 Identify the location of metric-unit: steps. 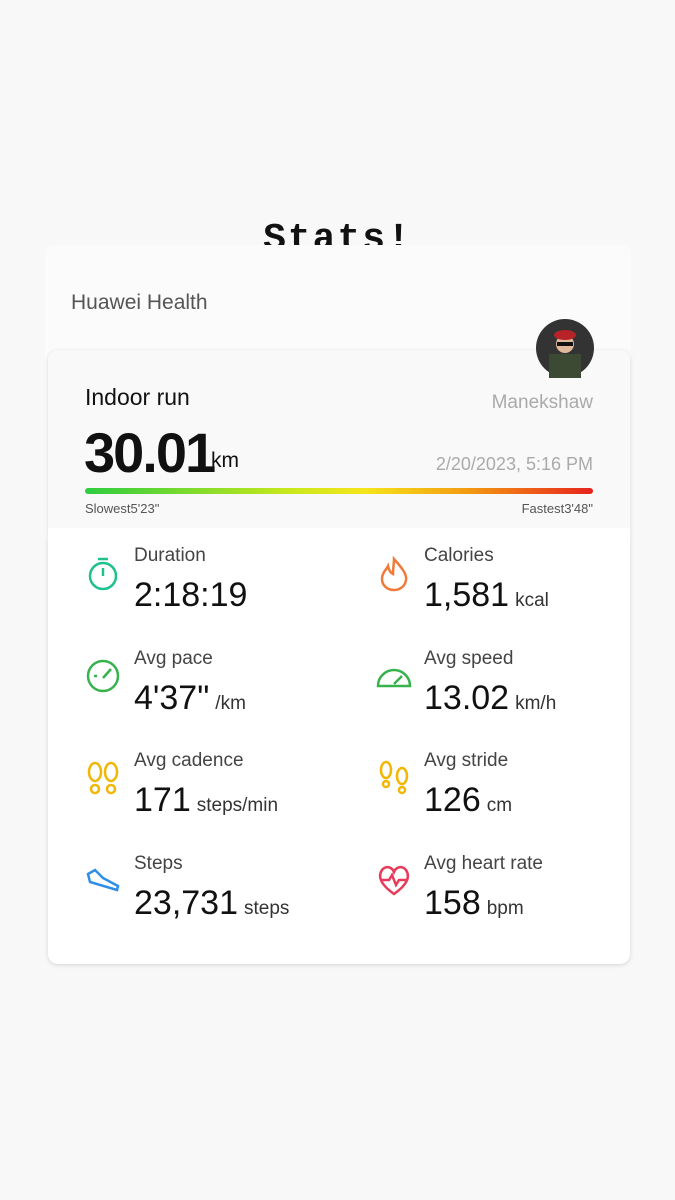
(267, 908).